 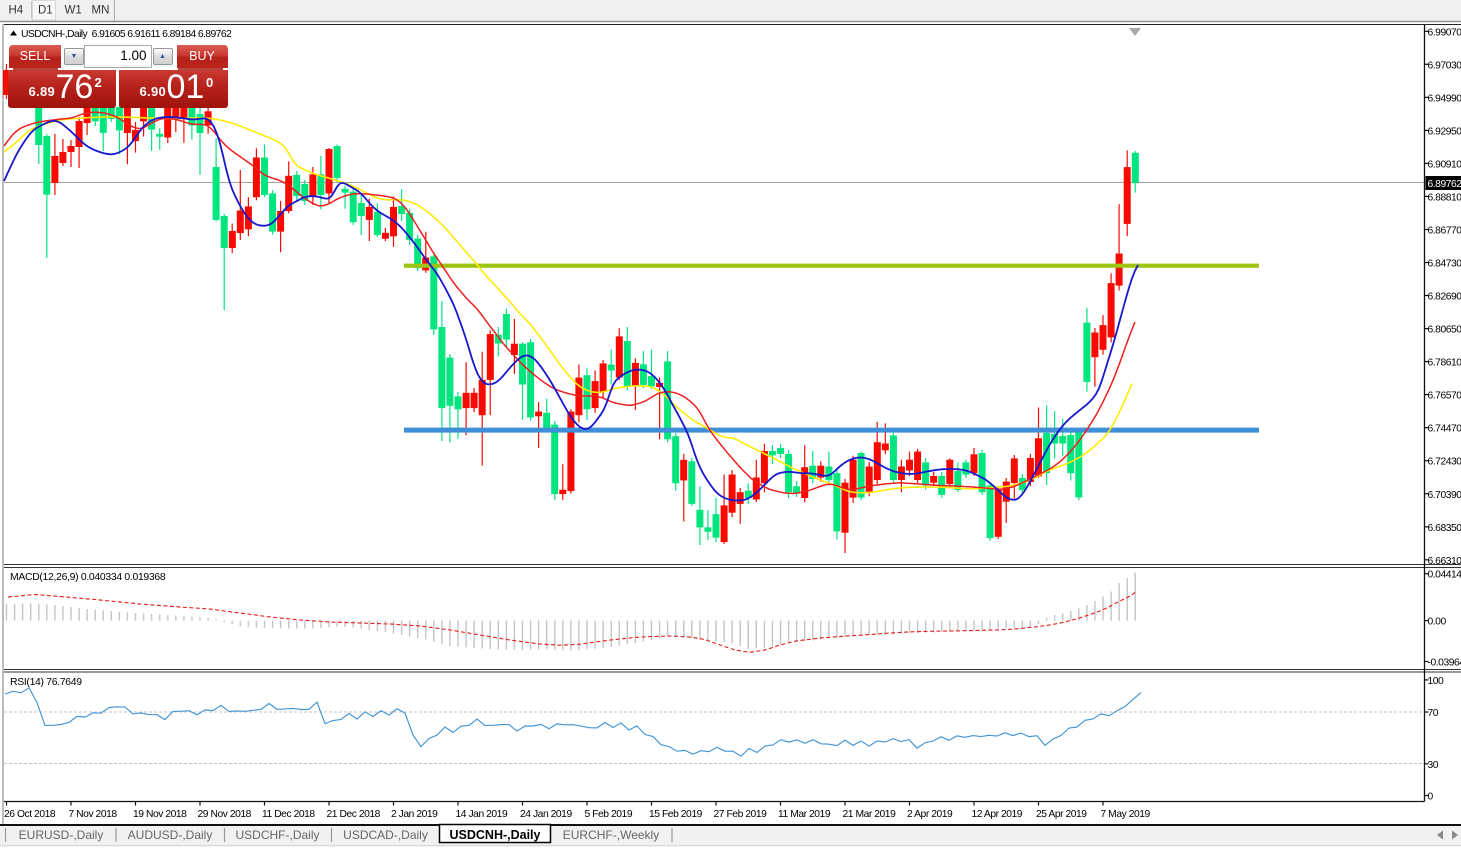 I want to click on svg-text: 12 Apr 2019, so click(x=997, y=814).